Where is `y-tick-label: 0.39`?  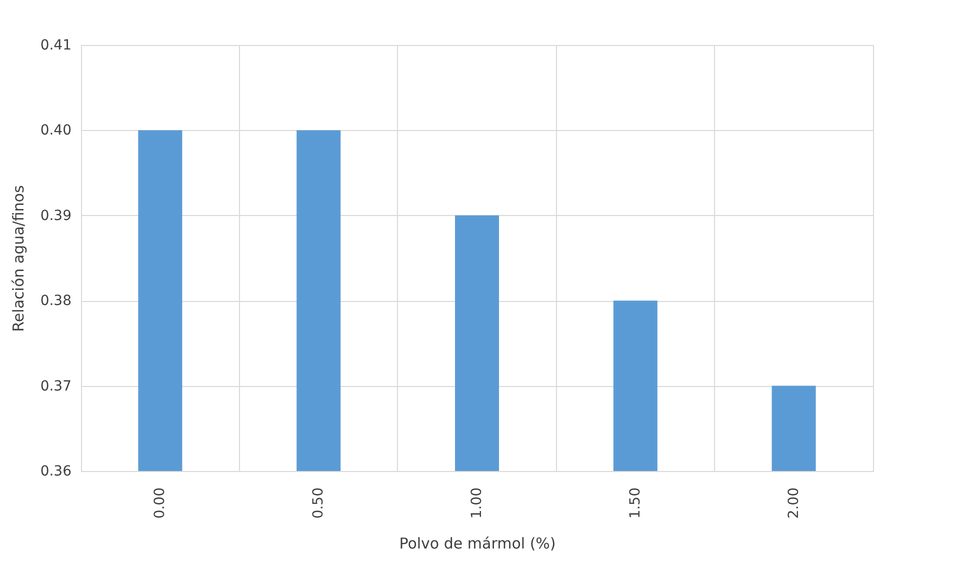
y-tick-label: 0.39 is located at coordinates (56, 216).